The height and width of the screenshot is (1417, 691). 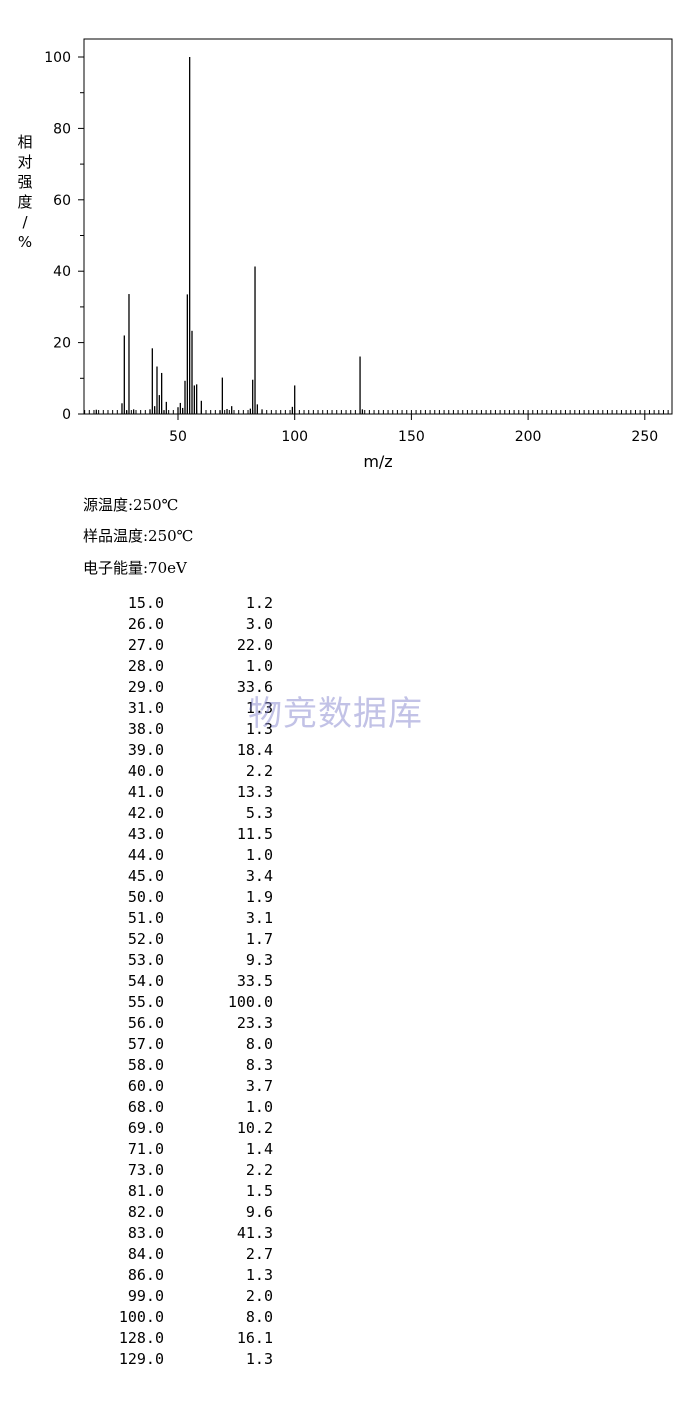 I want to click on intensity-value: 3.4, so click(x=259, y=876).